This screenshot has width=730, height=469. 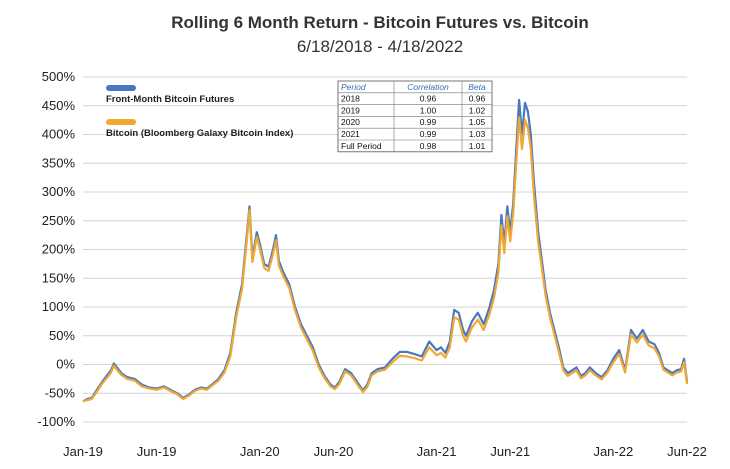 I want to click on x-tick-label: Jun-19, so click(x=157, y=451).